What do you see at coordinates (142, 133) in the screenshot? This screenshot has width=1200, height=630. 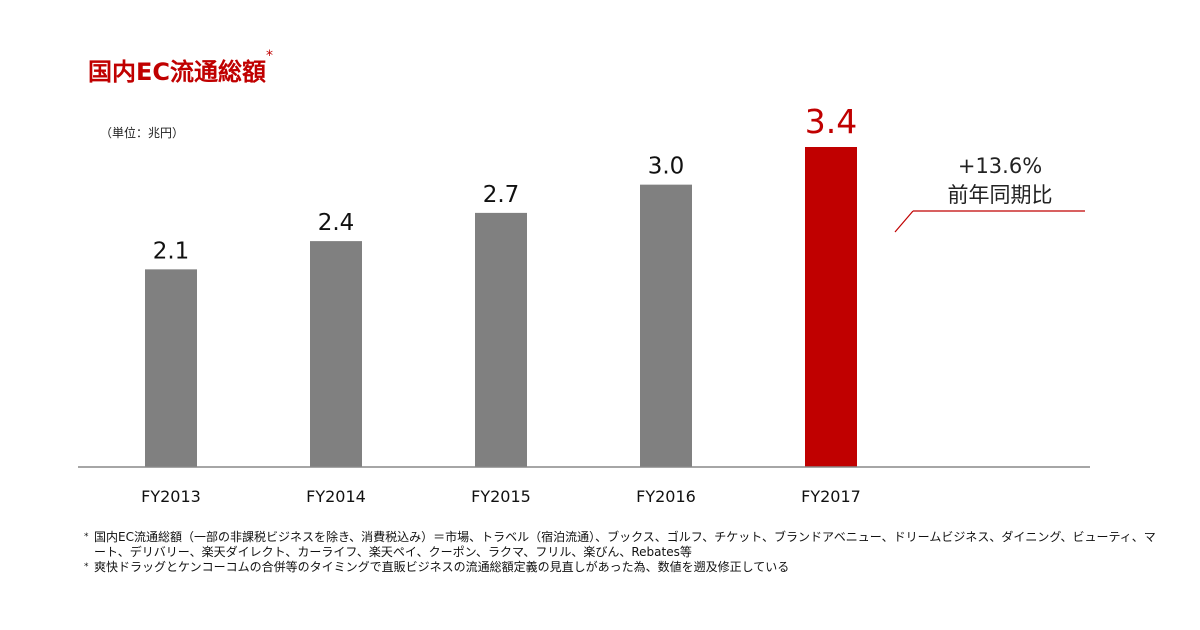 I see `unit-label: （単位：兆円）` at bounding box center [142, 133].